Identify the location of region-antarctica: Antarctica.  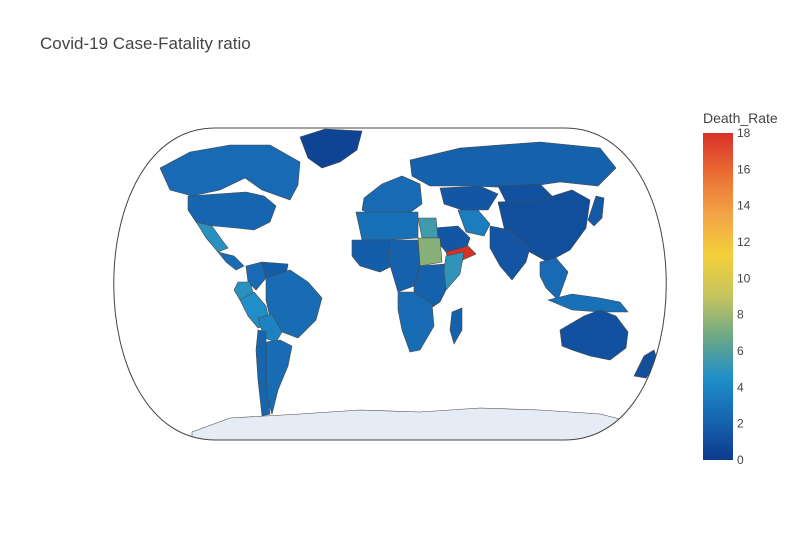
(445, 433).